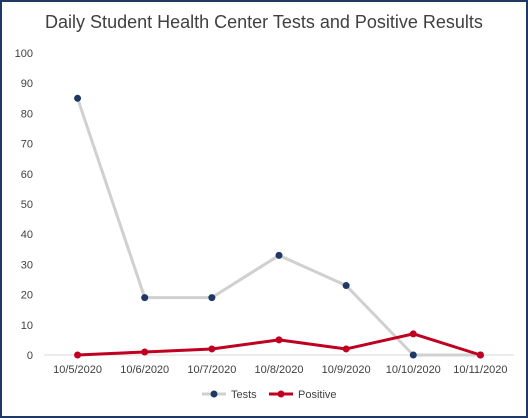 This screenshot has height=418, width=528. Describe the element at coordinates (346, 370) in the screenshot. I see `x-tick-label: 10/9/2020` at that location.